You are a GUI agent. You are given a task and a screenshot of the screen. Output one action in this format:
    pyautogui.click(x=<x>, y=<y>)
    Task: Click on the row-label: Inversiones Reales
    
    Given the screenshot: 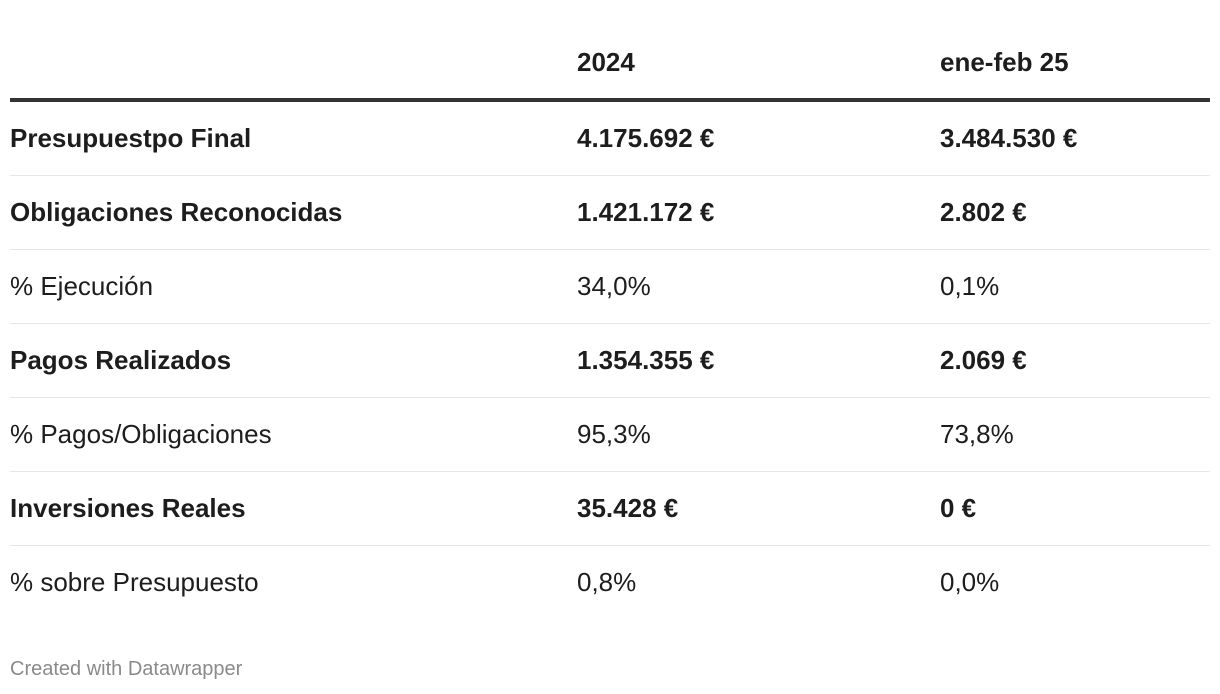 What is the action you would take?
    pyautogui.click(x=128, y=508)
    